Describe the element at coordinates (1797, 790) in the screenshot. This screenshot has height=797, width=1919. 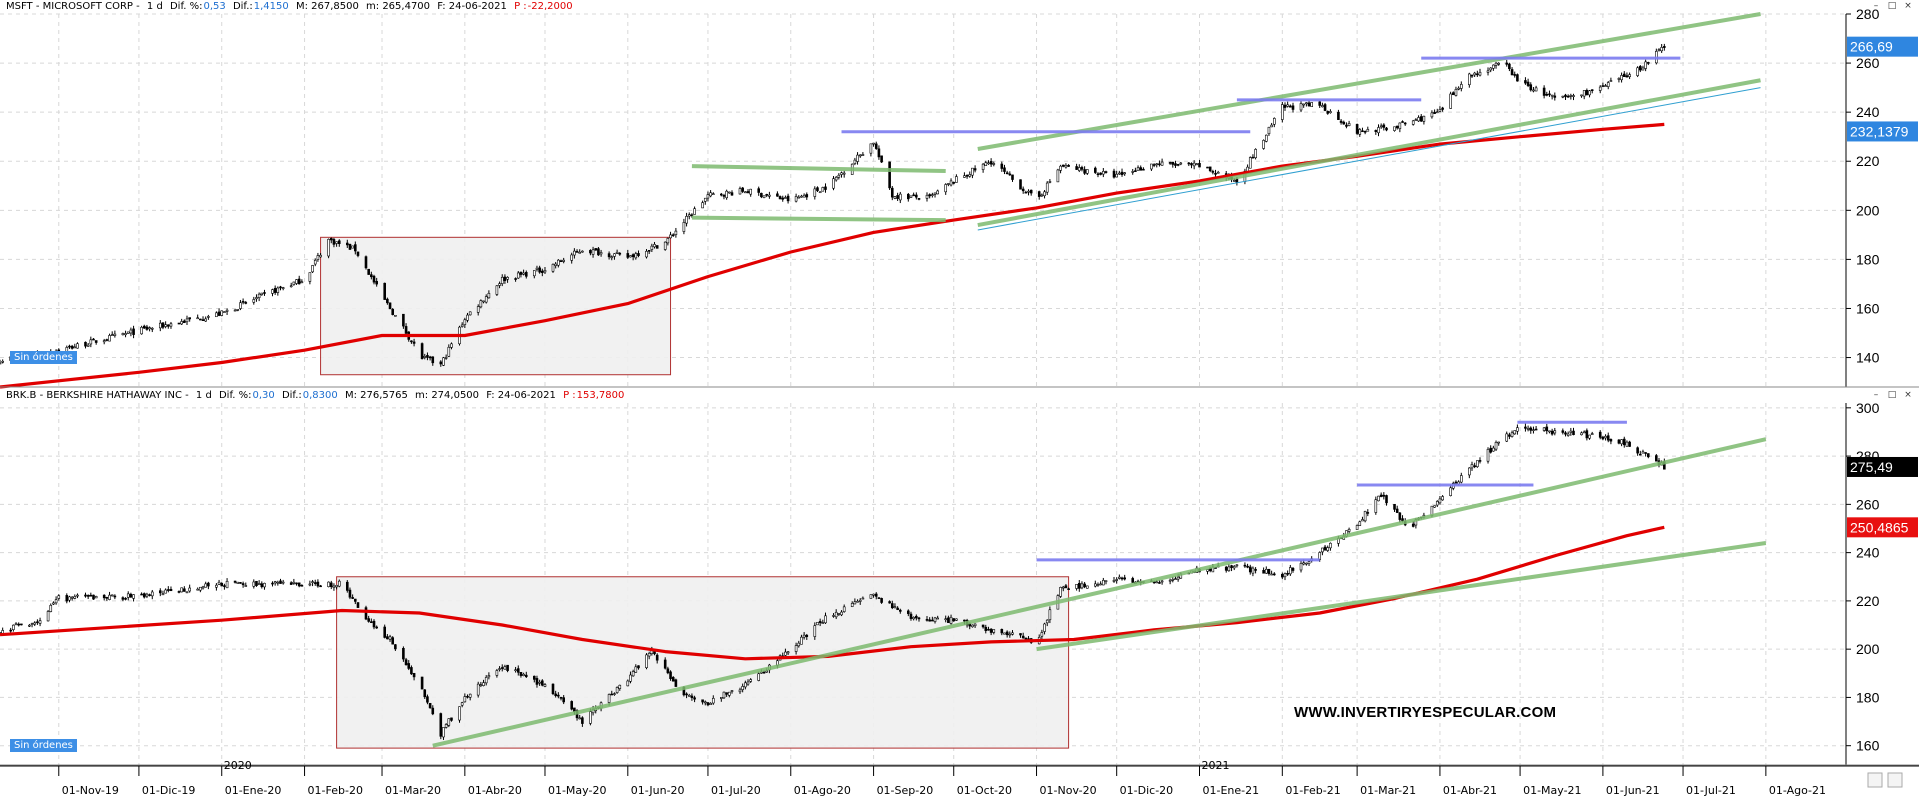
I see `x-tick-label: 01-Ago-21` at that location.